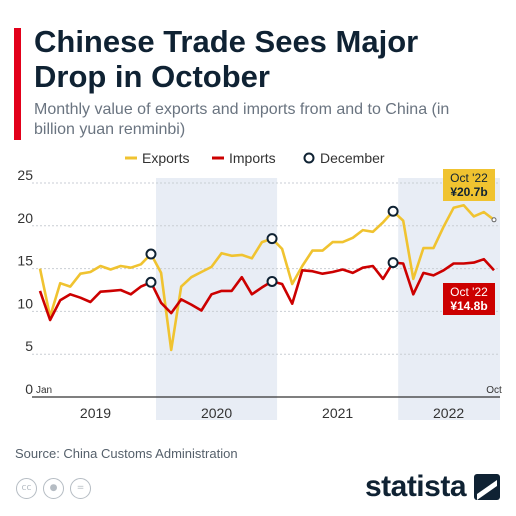  I want to click on annotation-date-exports: Oct '22, so click(469, 178).